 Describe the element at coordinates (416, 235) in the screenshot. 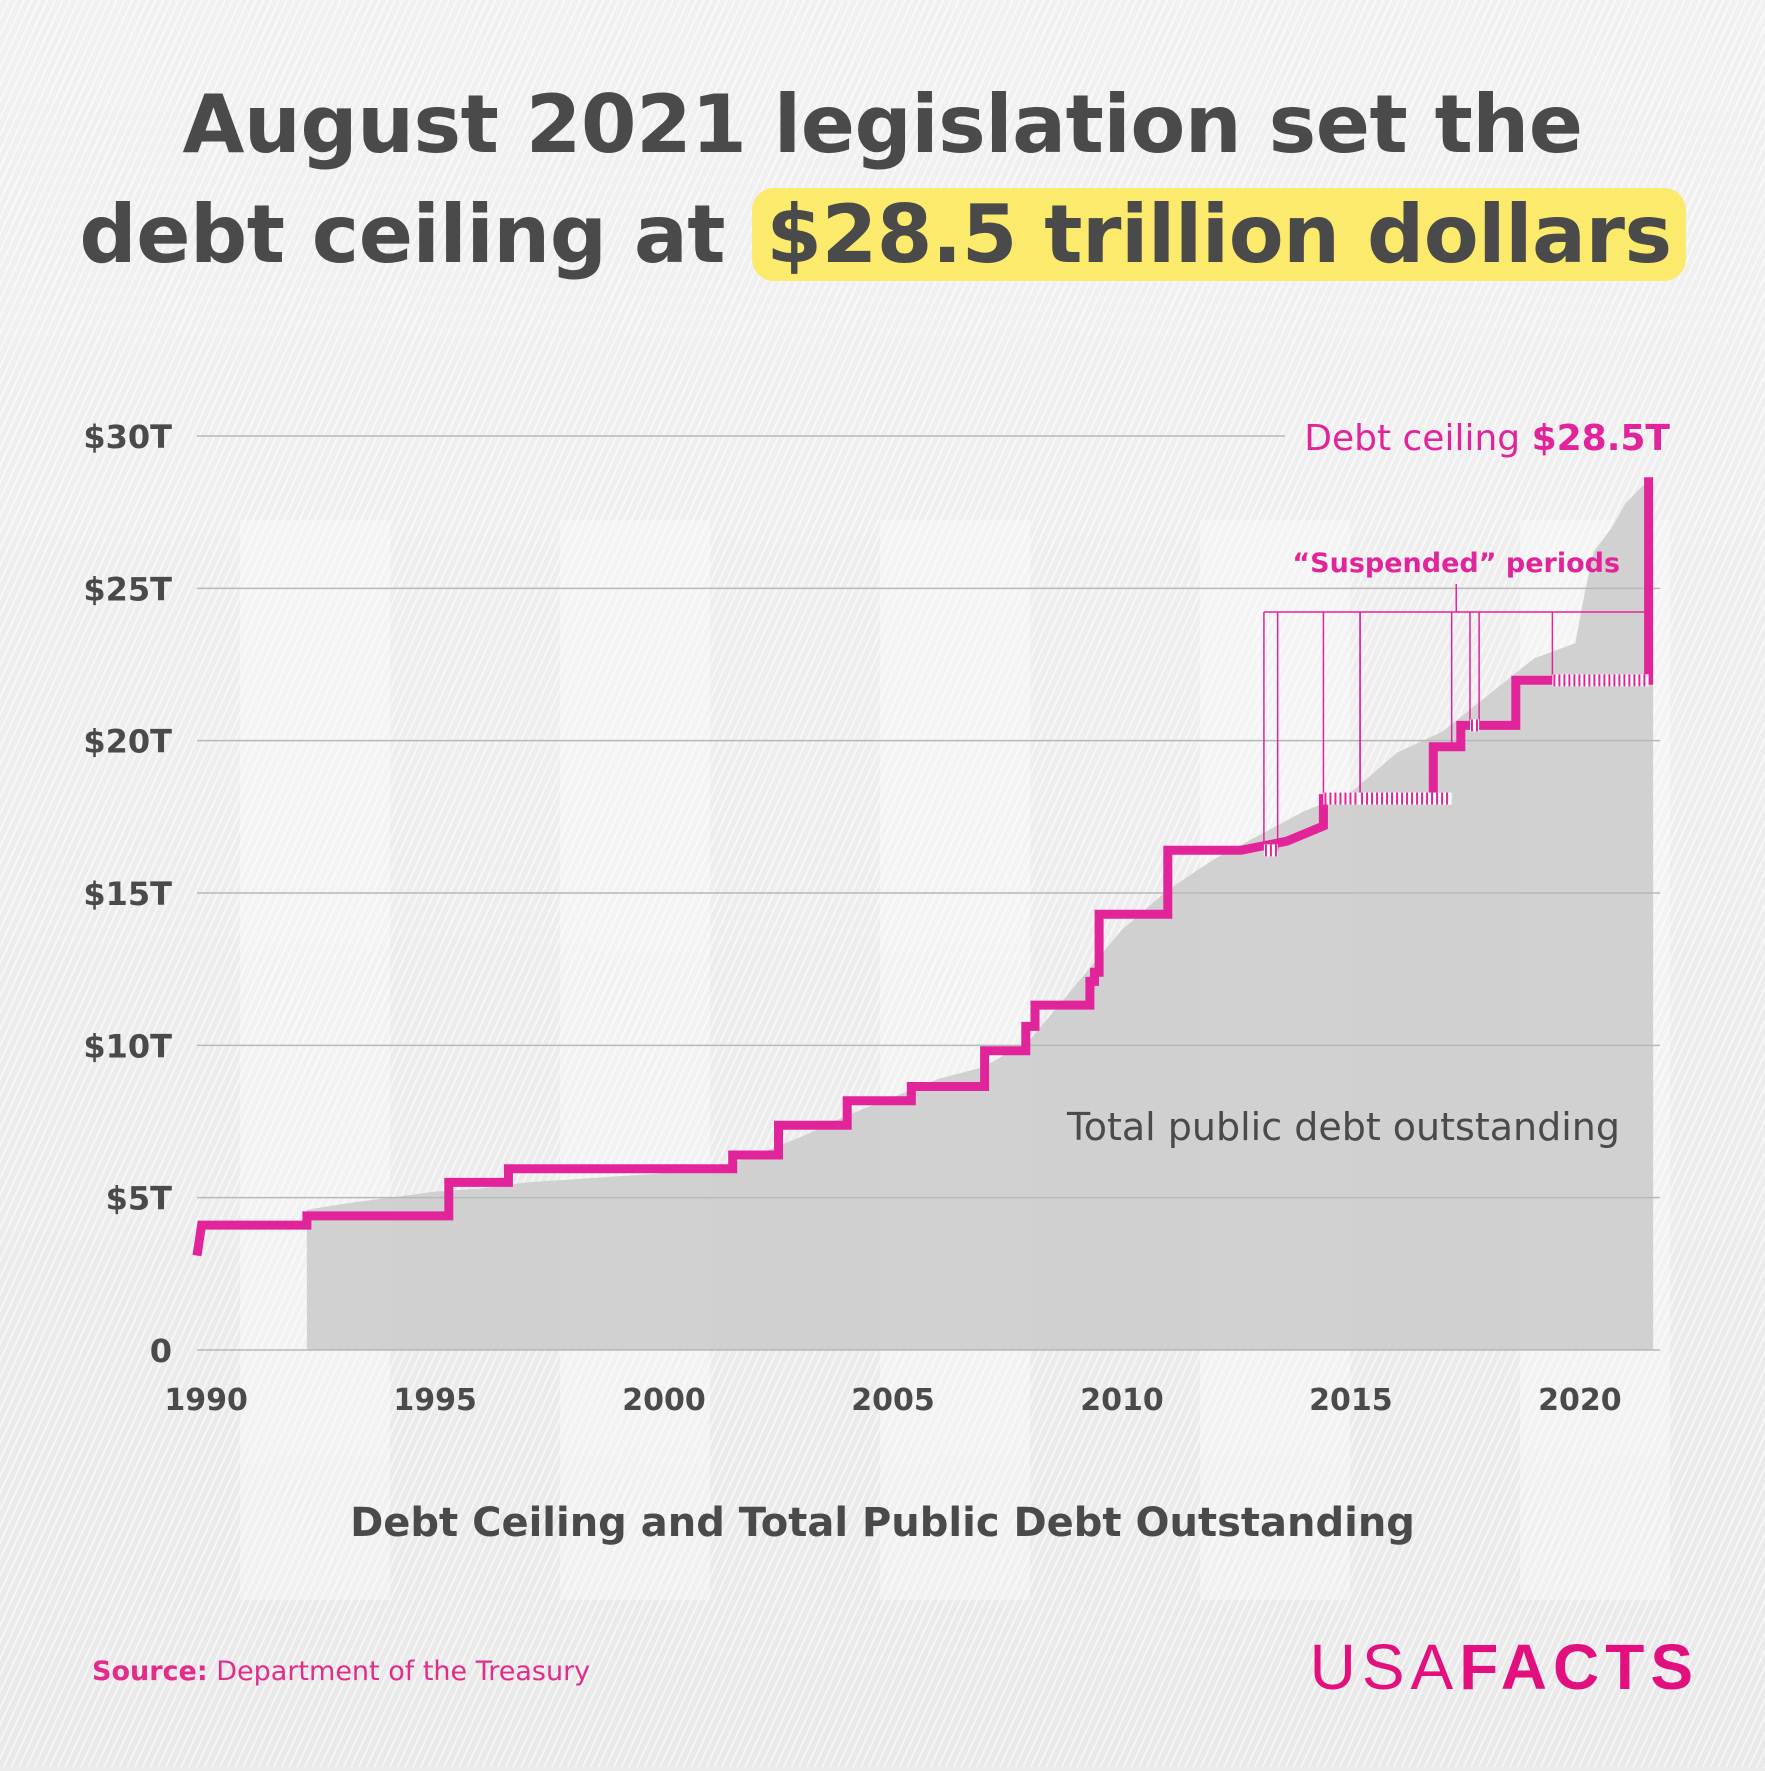

I see `headline-line-2-prefix: debt ceiling at` at that location.